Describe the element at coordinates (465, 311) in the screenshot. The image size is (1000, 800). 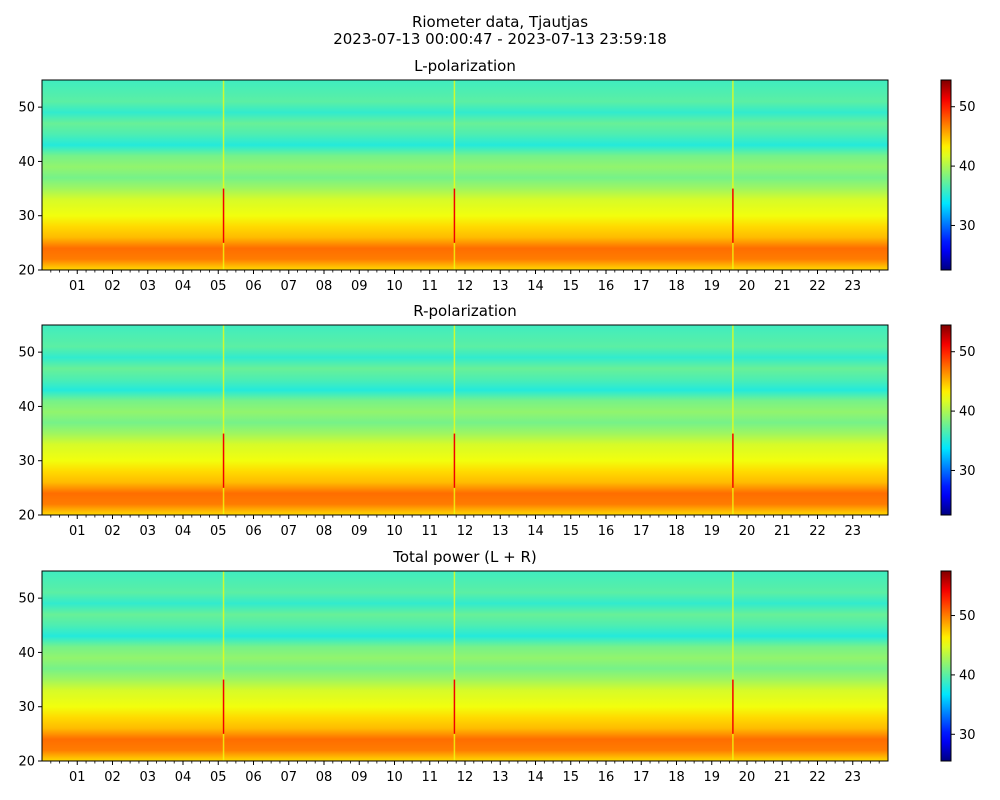
I see `panel-title-r-polarization: R-polarization` at that location.